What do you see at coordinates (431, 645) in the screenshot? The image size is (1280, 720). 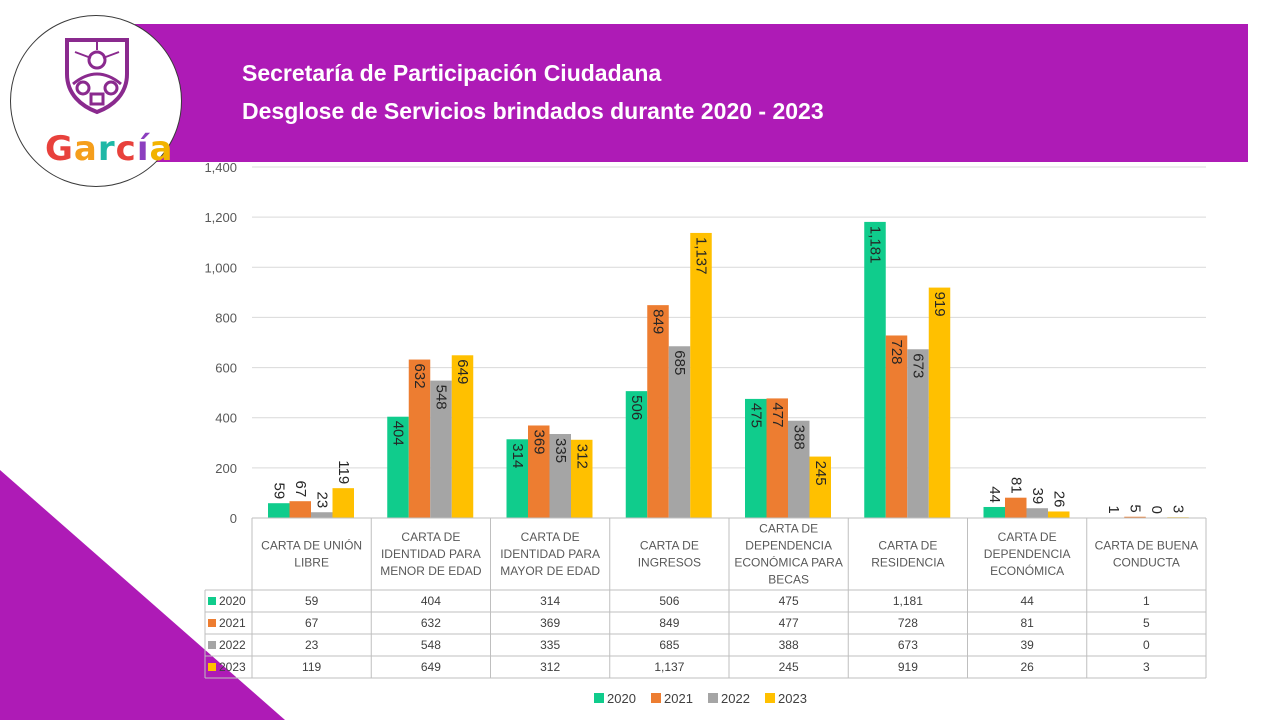 I see `table-cell: 548` at bounding box center [431, 645].